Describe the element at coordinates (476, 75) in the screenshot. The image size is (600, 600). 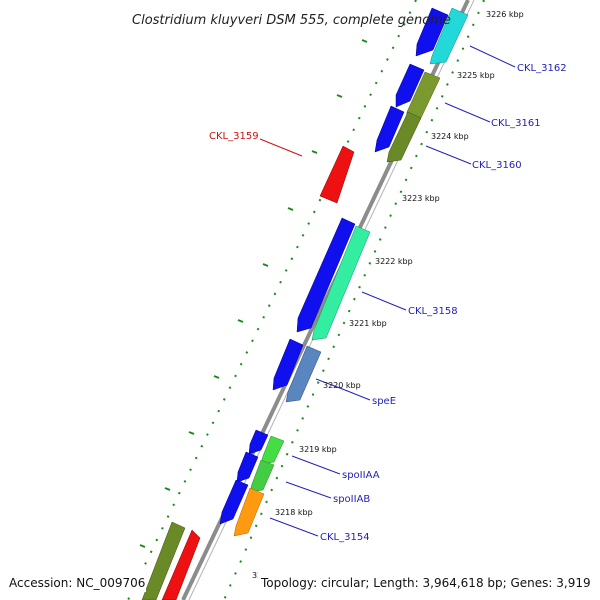
I see `tick-label: 3225 kbp` at that location.